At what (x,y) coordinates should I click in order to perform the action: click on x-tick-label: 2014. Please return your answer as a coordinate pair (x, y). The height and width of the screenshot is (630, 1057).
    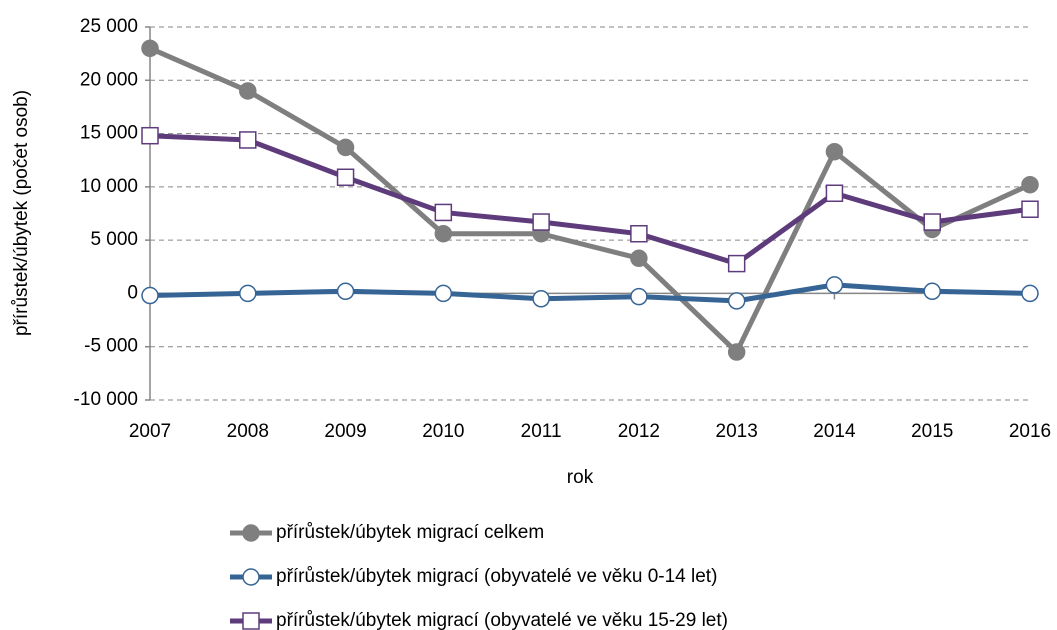
    Looking at the image, I should click on (834, 431).